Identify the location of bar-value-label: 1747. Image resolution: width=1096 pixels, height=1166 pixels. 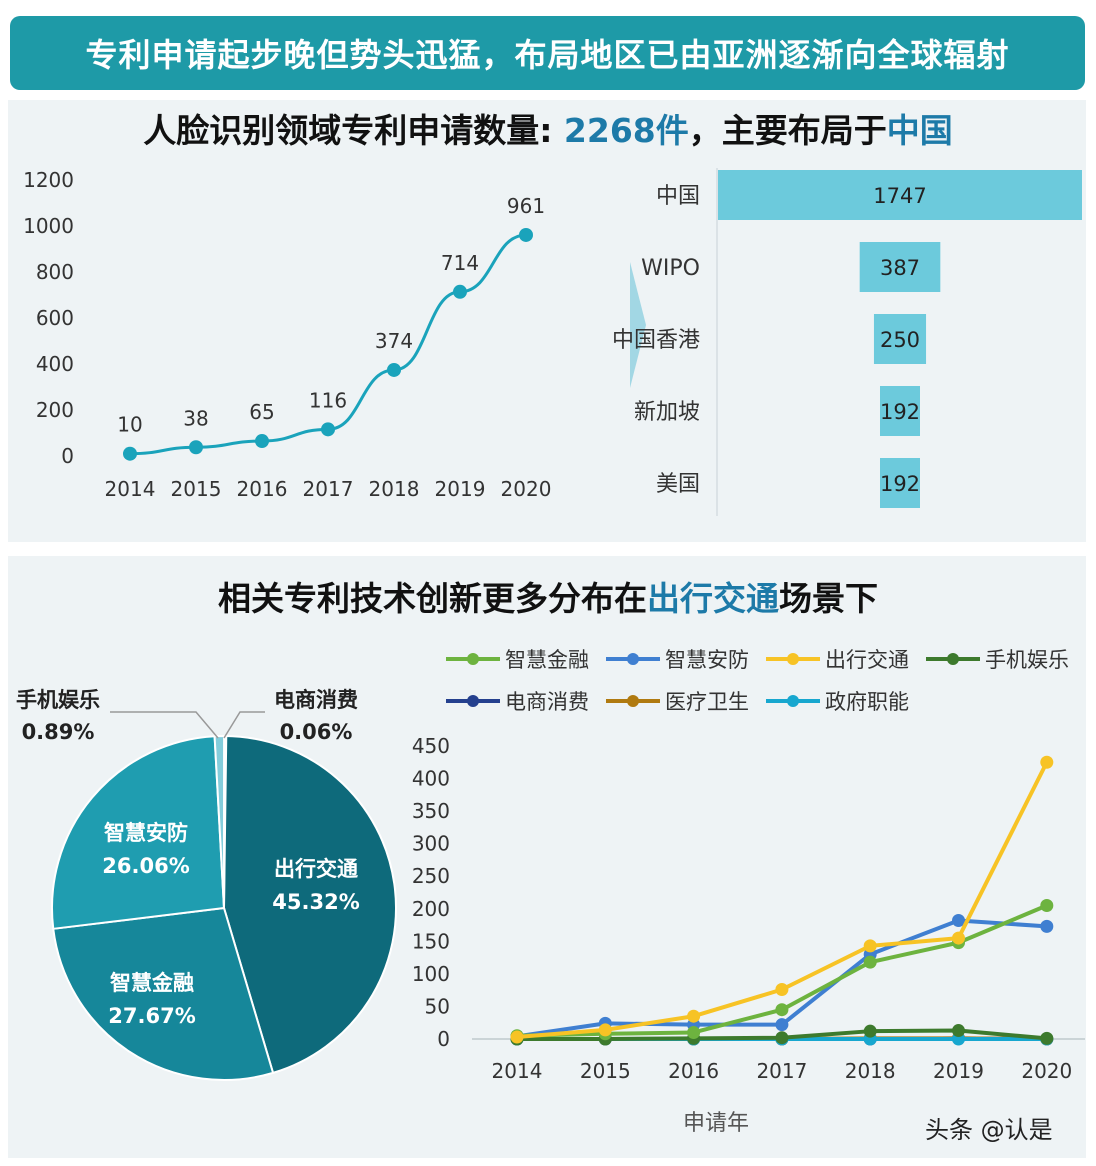
(899, 196).